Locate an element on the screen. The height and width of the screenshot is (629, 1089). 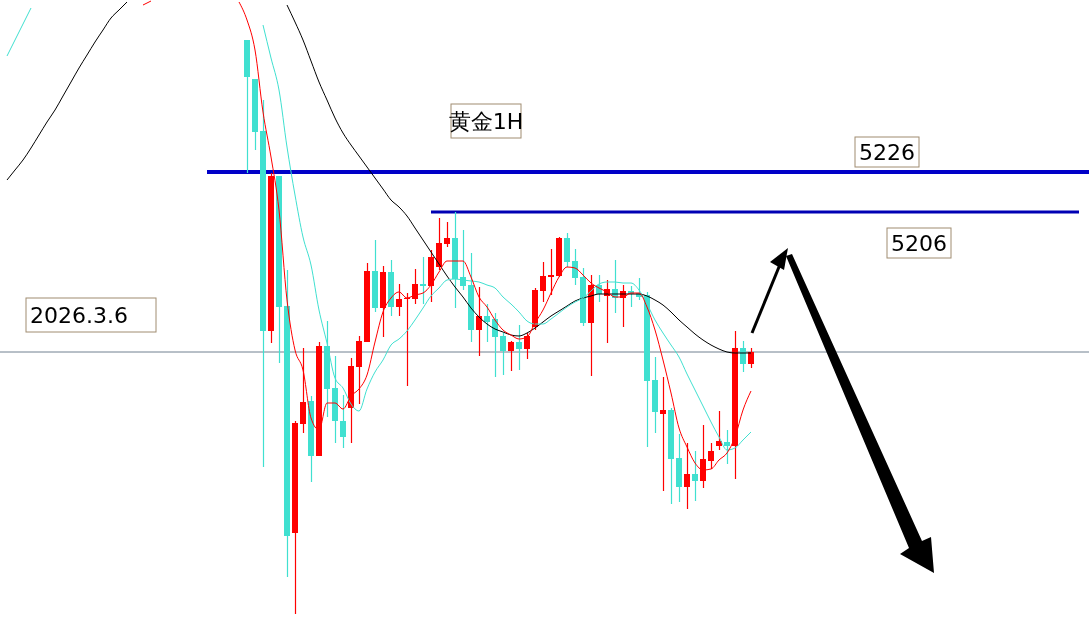
ref-line-label: 5206 is located at coordinates (919, 243).